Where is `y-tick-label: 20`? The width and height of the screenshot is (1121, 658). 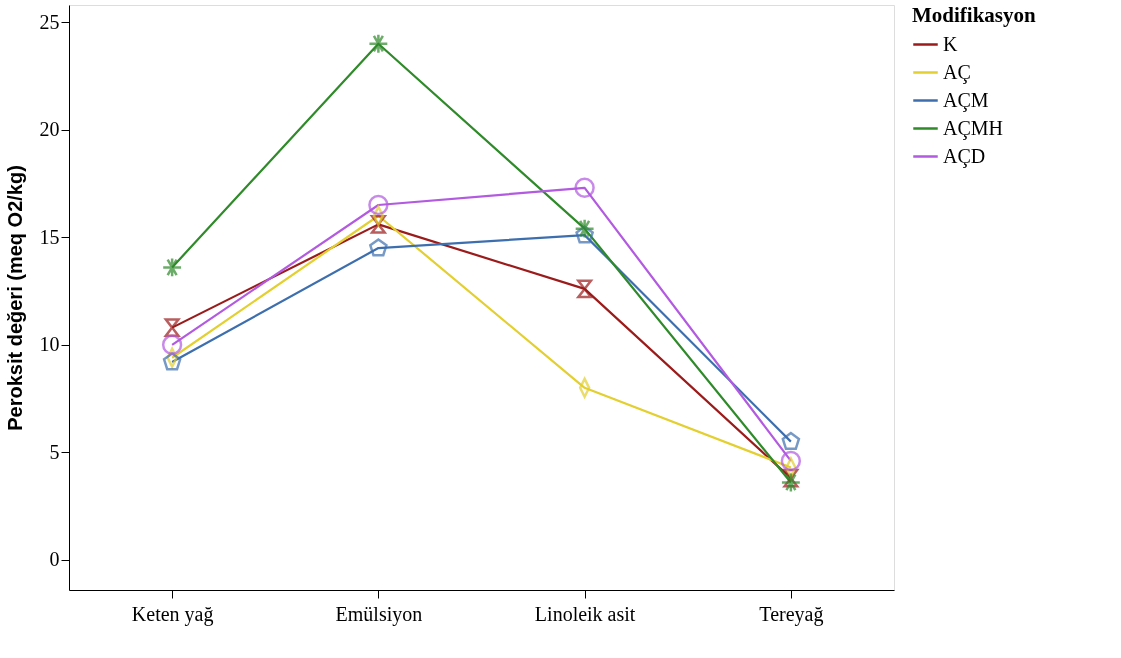
y-tick-label: 20 is located at coordinates (49, 129).